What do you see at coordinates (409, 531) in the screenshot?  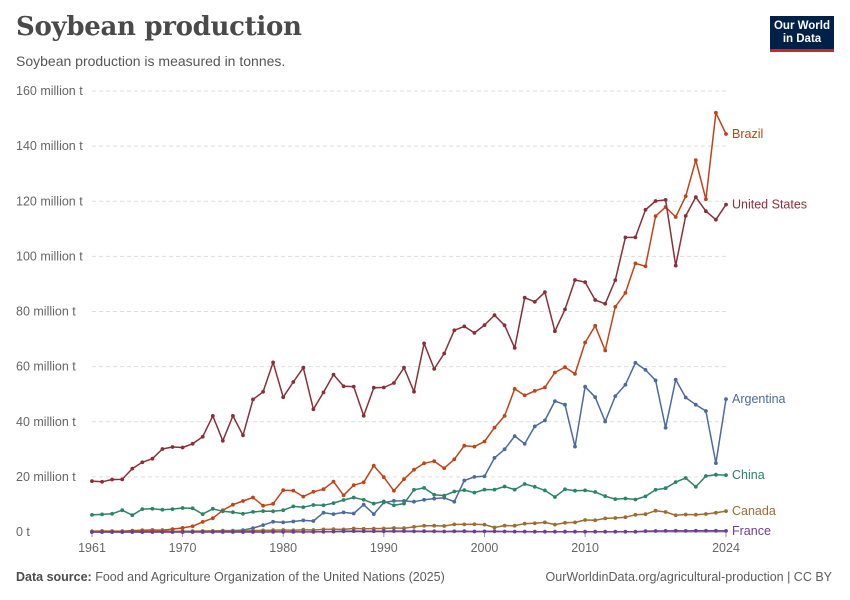 I see `series-france` at bounding box center [409, 531].